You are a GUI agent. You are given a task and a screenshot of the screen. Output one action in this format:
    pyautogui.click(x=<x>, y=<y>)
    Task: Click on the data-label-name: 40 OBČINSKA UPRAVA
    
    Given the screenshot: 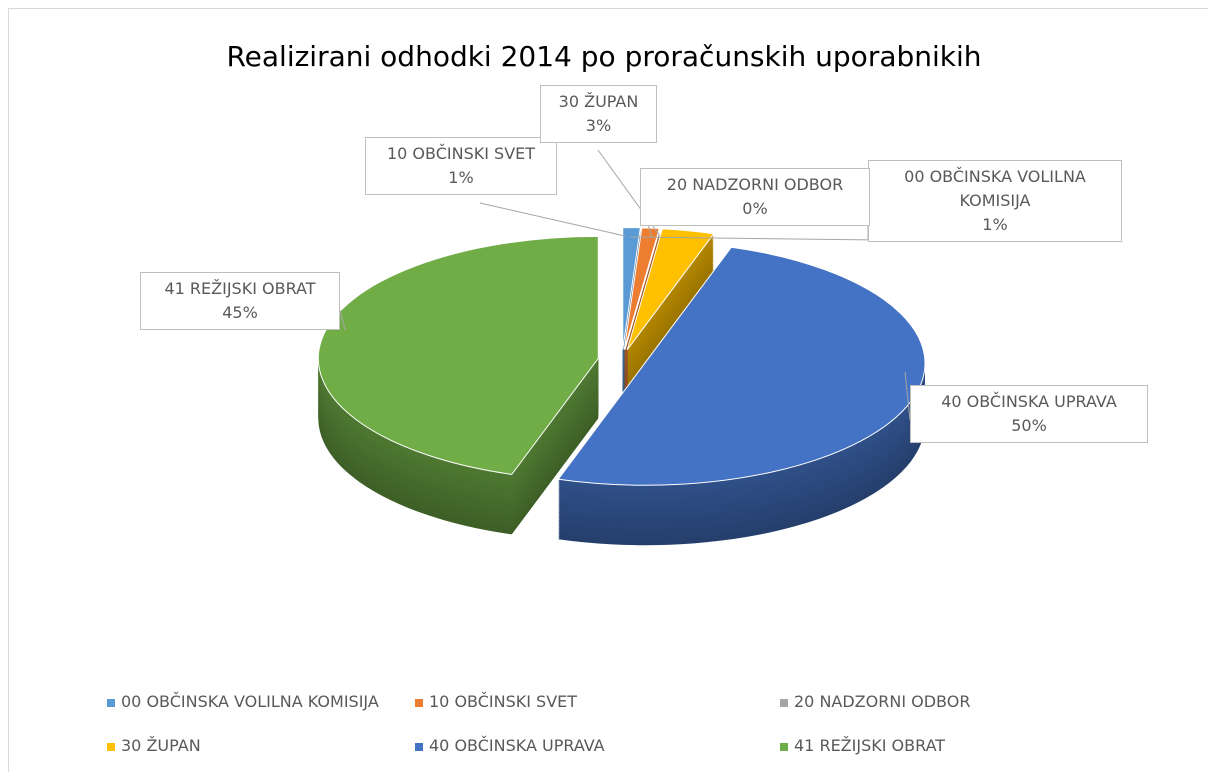 What is the action you would take?
    pyautogui.click(x=1029, y=401)
    